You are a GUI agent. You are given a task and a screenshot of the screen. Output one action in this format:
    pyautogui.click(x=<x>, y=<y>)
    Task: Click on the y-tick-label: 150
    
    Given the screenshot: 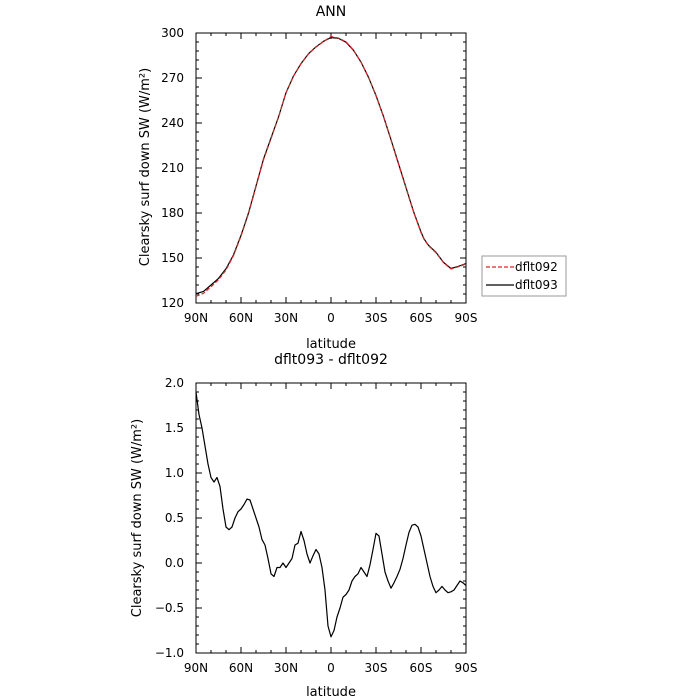 What is the action you would take?
    pyautogui.click(x=172, y=258)
    